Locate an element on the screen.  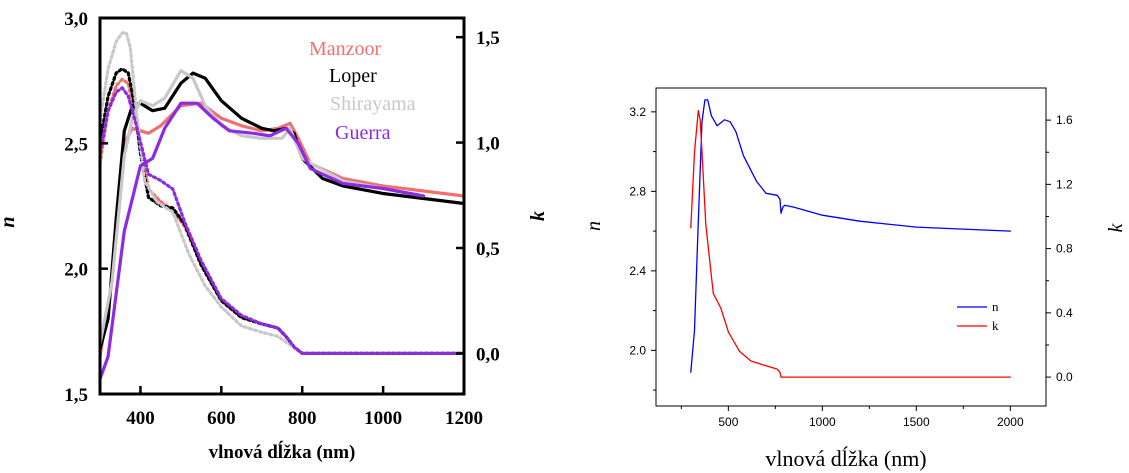
x-tick-label: 400 is located at coordinates (140, 418).